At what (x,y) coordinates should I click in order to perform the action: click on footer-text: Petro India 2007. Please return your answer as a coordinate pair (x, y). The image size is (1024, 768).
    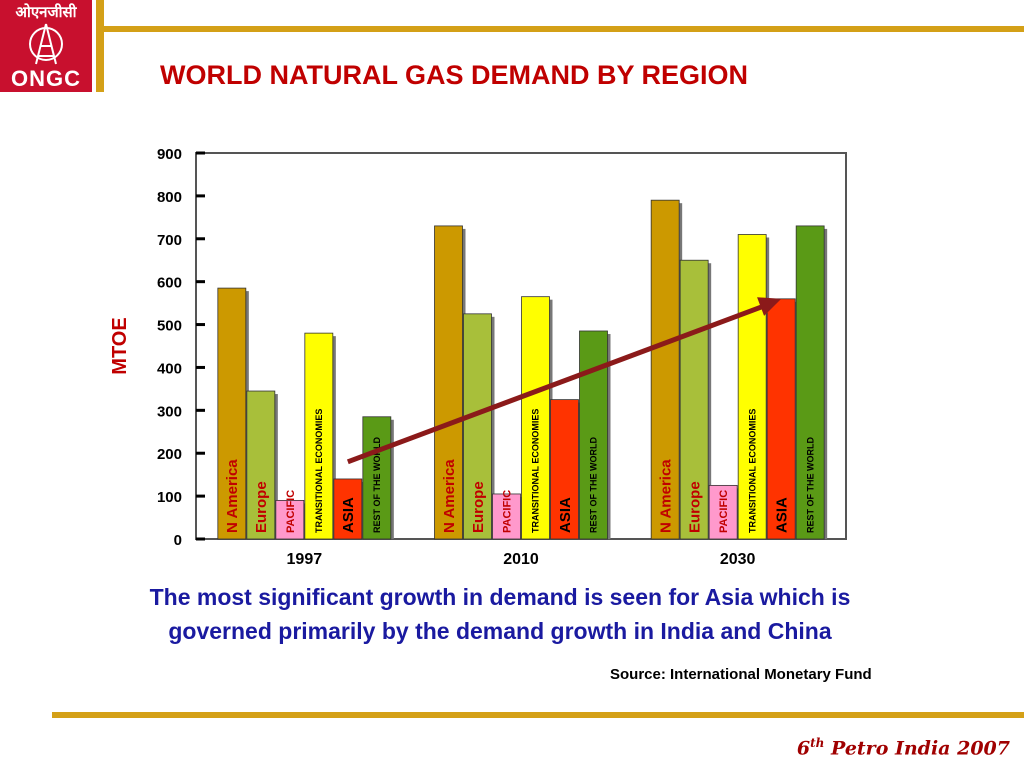
    Looking at the image, I should click on (917, 748).